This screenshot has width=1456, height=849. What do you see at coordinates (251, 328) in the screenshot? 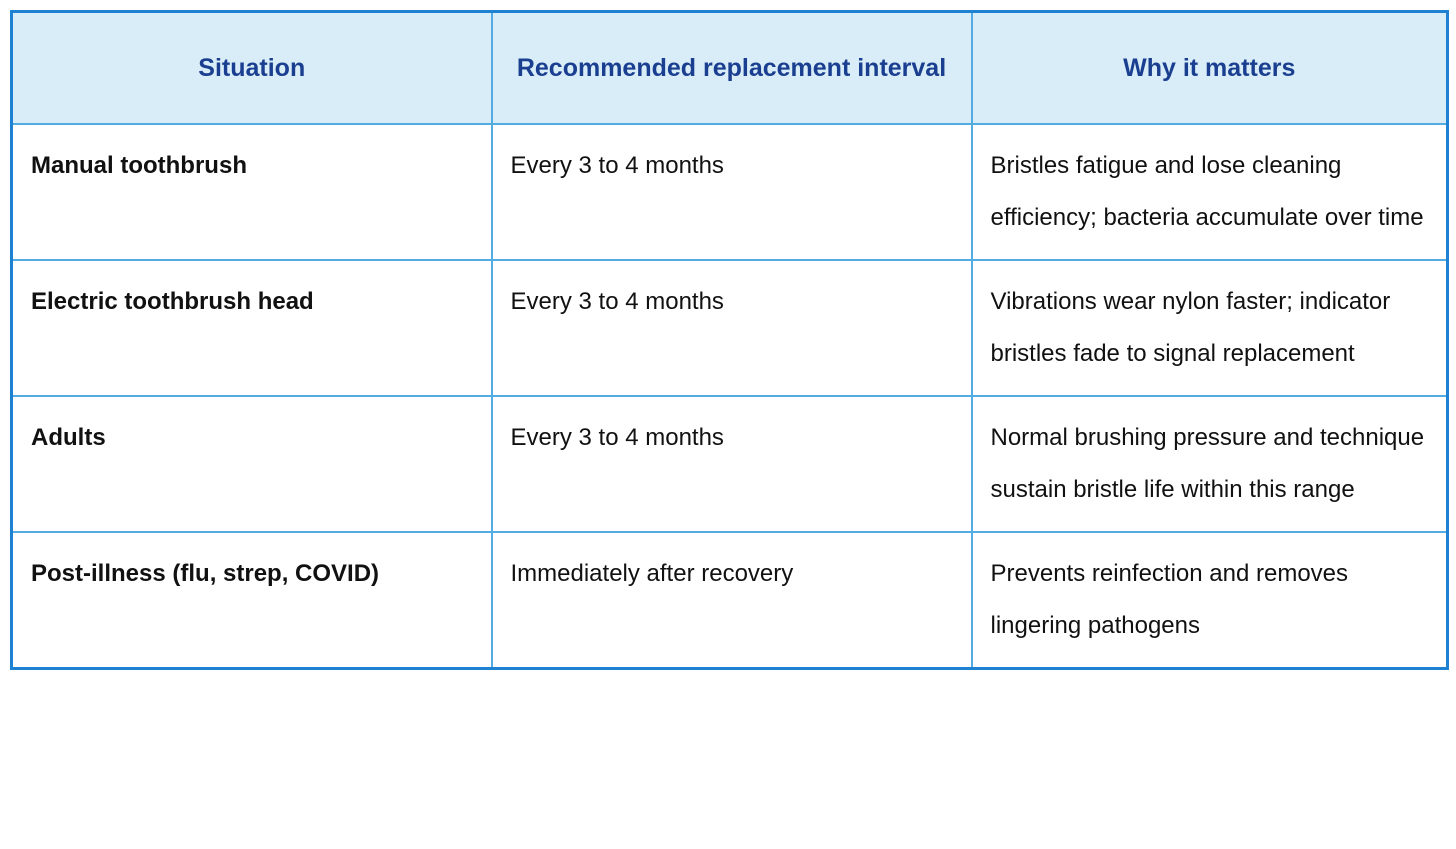
I see `cell-situation: Electric toothbrush head` at bounding box center [251, 328].